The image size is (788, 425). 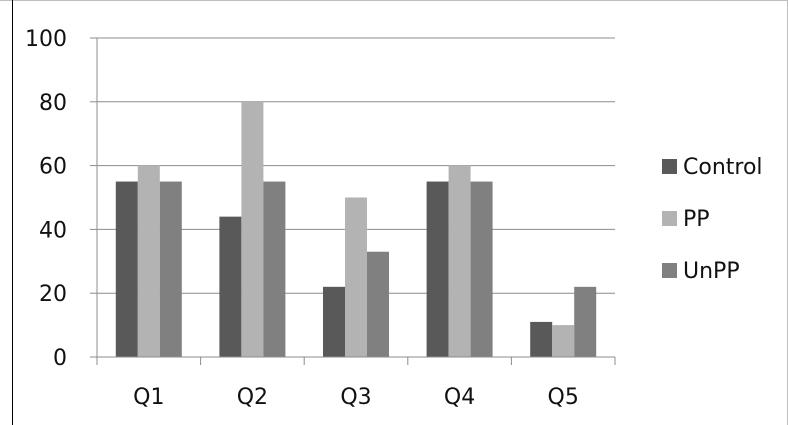 What do you see at coordinates (459, 261) in the screenshot?
I see `bar-pp-q4` at bounding box center [459, 261].